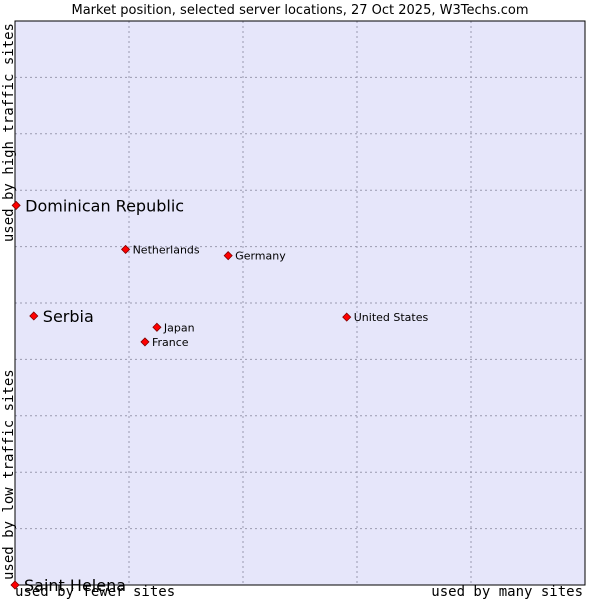 This screenshot has height=600, width=600. What do you see at coordinates (170, 342) in the screenshot?
I see `point-label-france: France` at bounding box center [170, 342].